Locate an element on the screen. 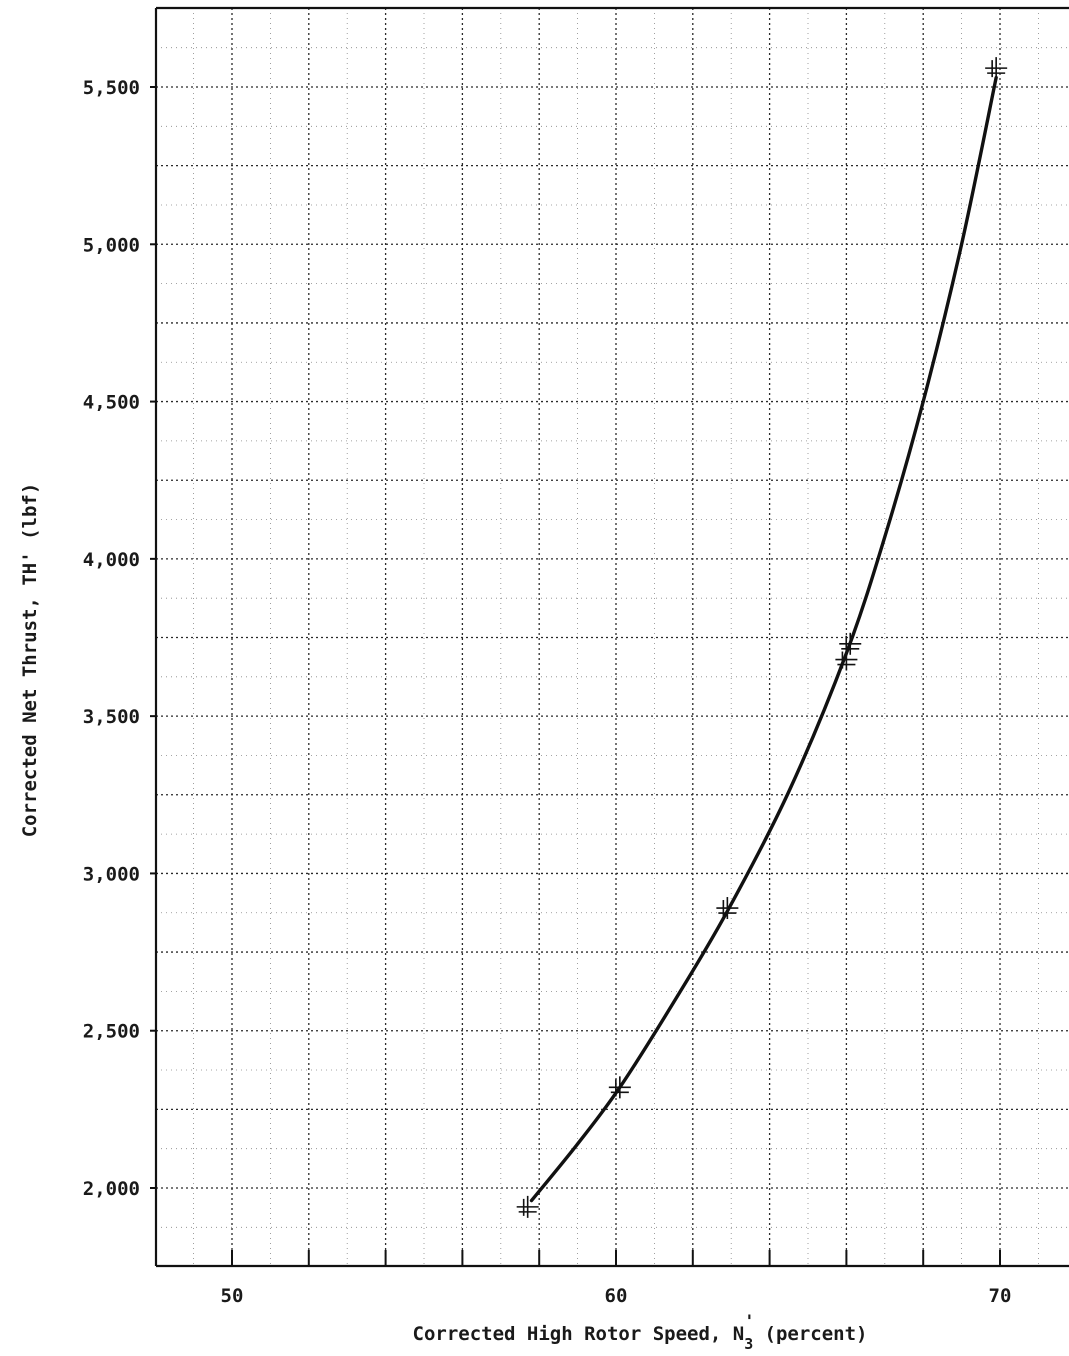 The image size is (1069, 1356). y-tick-label: 3,500 is located at coordinates (111, 717).